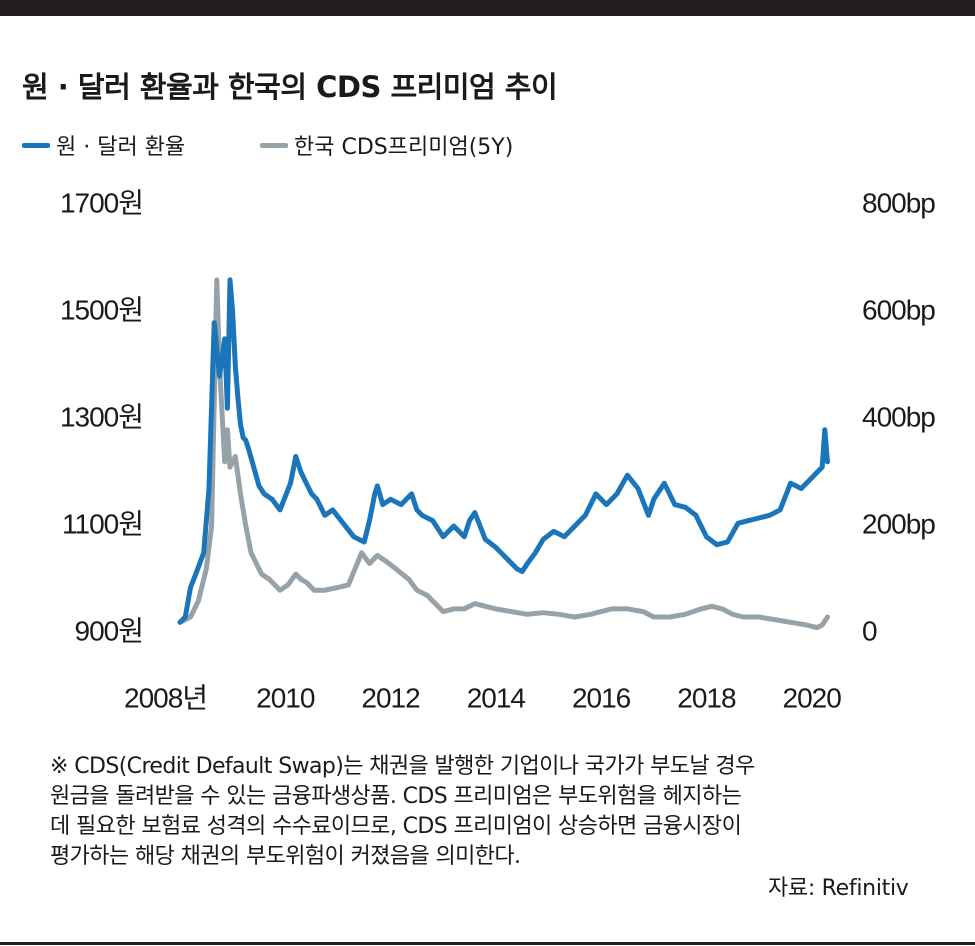 This screenshot has width=975, height=946. What do you see at coordinates (109, 630) in the screenshot?
I see `left-tick-label: 900원` at bounding box center [109, 630].